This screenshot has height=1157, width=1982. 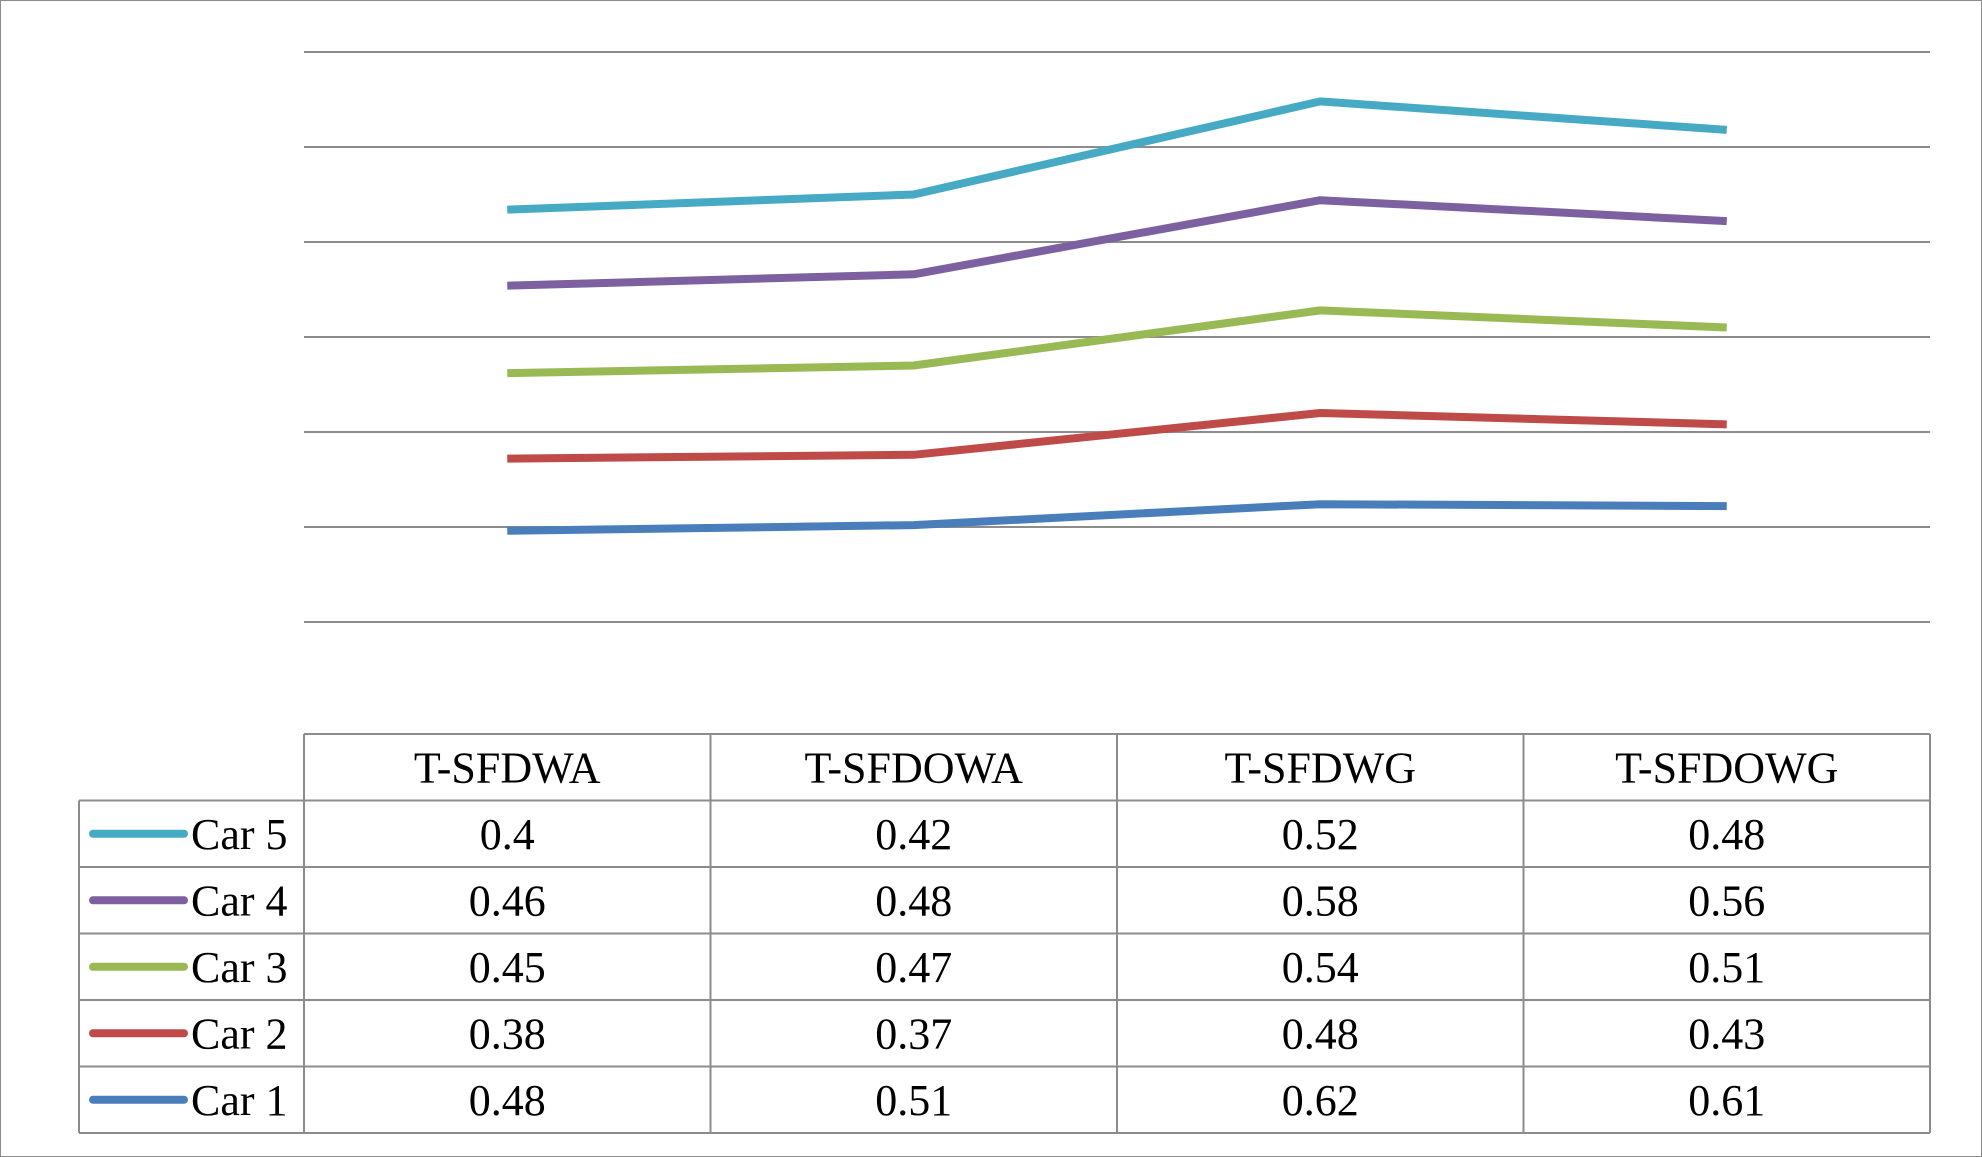 I want to click on data-label: 0.42, so click(x=913, y=834).